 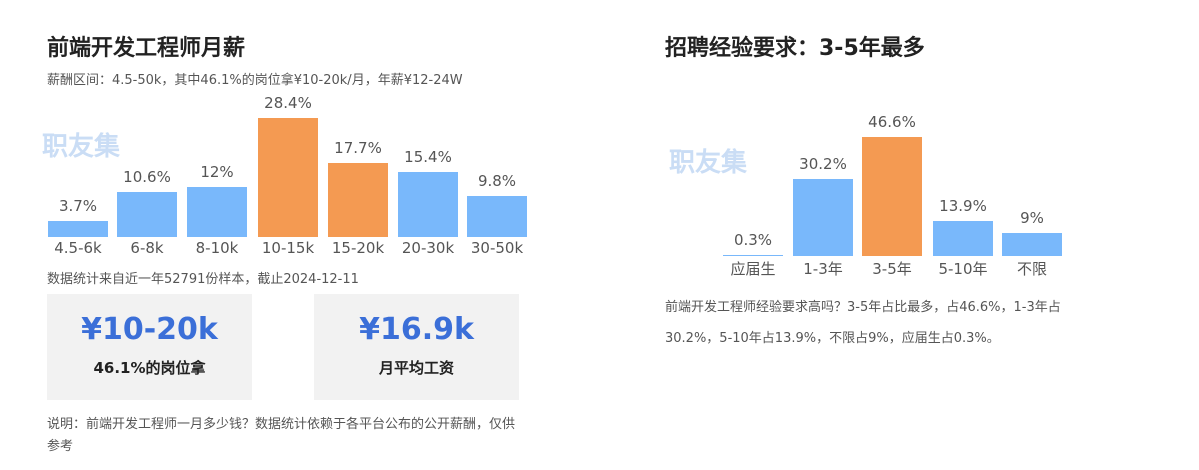 I want to click on bar-应届生, so click(x=753, y=255).